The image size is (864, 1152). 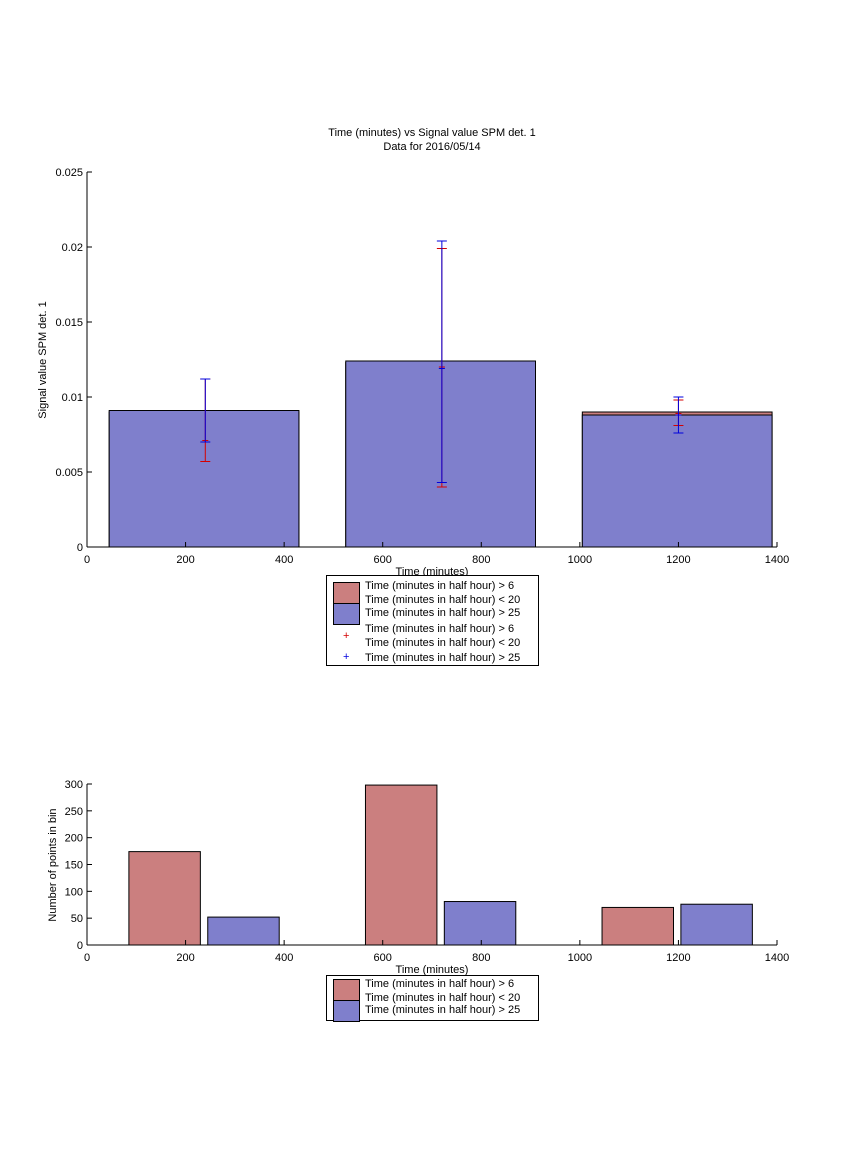 What do you see at coordinates (777, 958) in the screenshot?
I see `chart2-x-tick-label: 1400` at bounding box center [777, 958].